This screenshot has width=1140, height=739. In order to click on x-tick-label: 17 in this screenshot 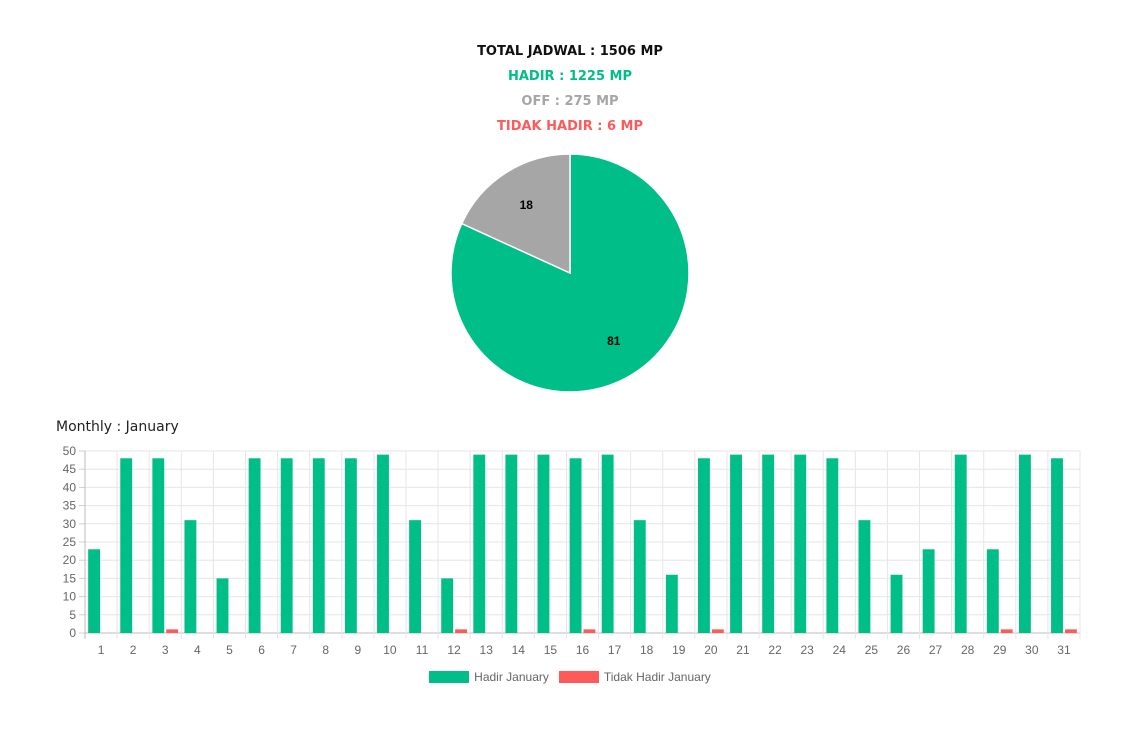, I will do `click(615, 650)`.